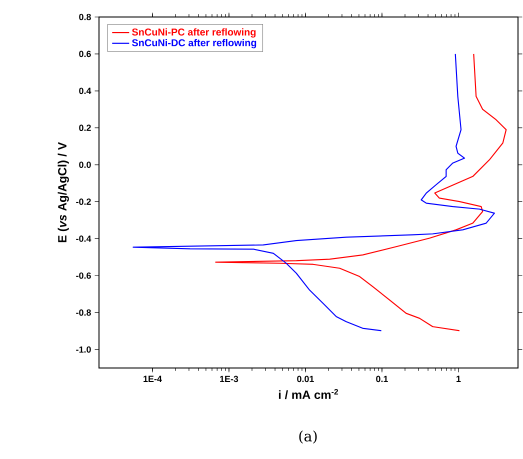  What do you see at coordinates (194, 33) in the screenshot?
I see `legend-label: SnCuNi-PC after reflowing` at bounding box center [194, 33].